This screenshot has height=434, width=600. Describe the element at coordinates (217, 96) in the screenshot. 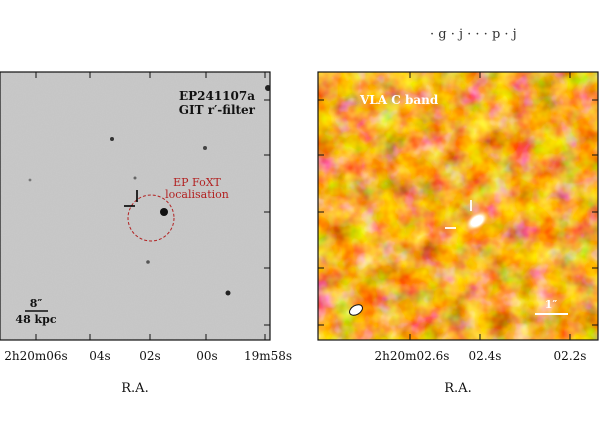

I see `left-title-line1: EP241107a` at that location.